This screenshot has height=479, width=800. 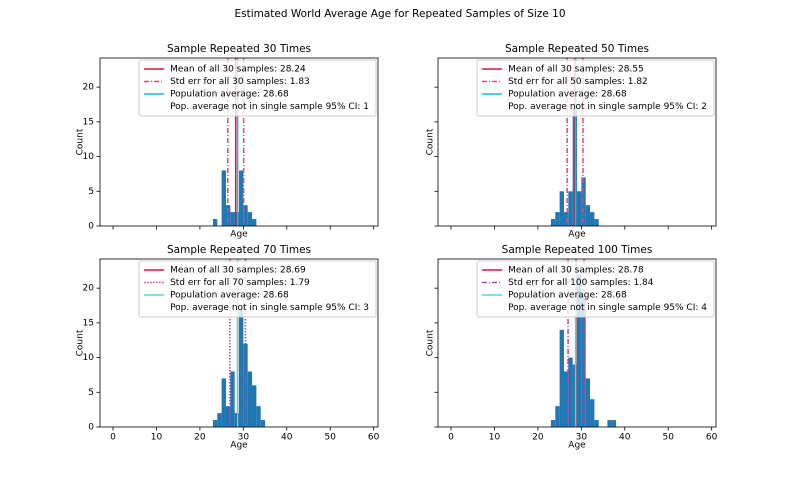 I want to click on legend-label: Mean of all 30 samples: 28.55, so click(x=576, y=70).